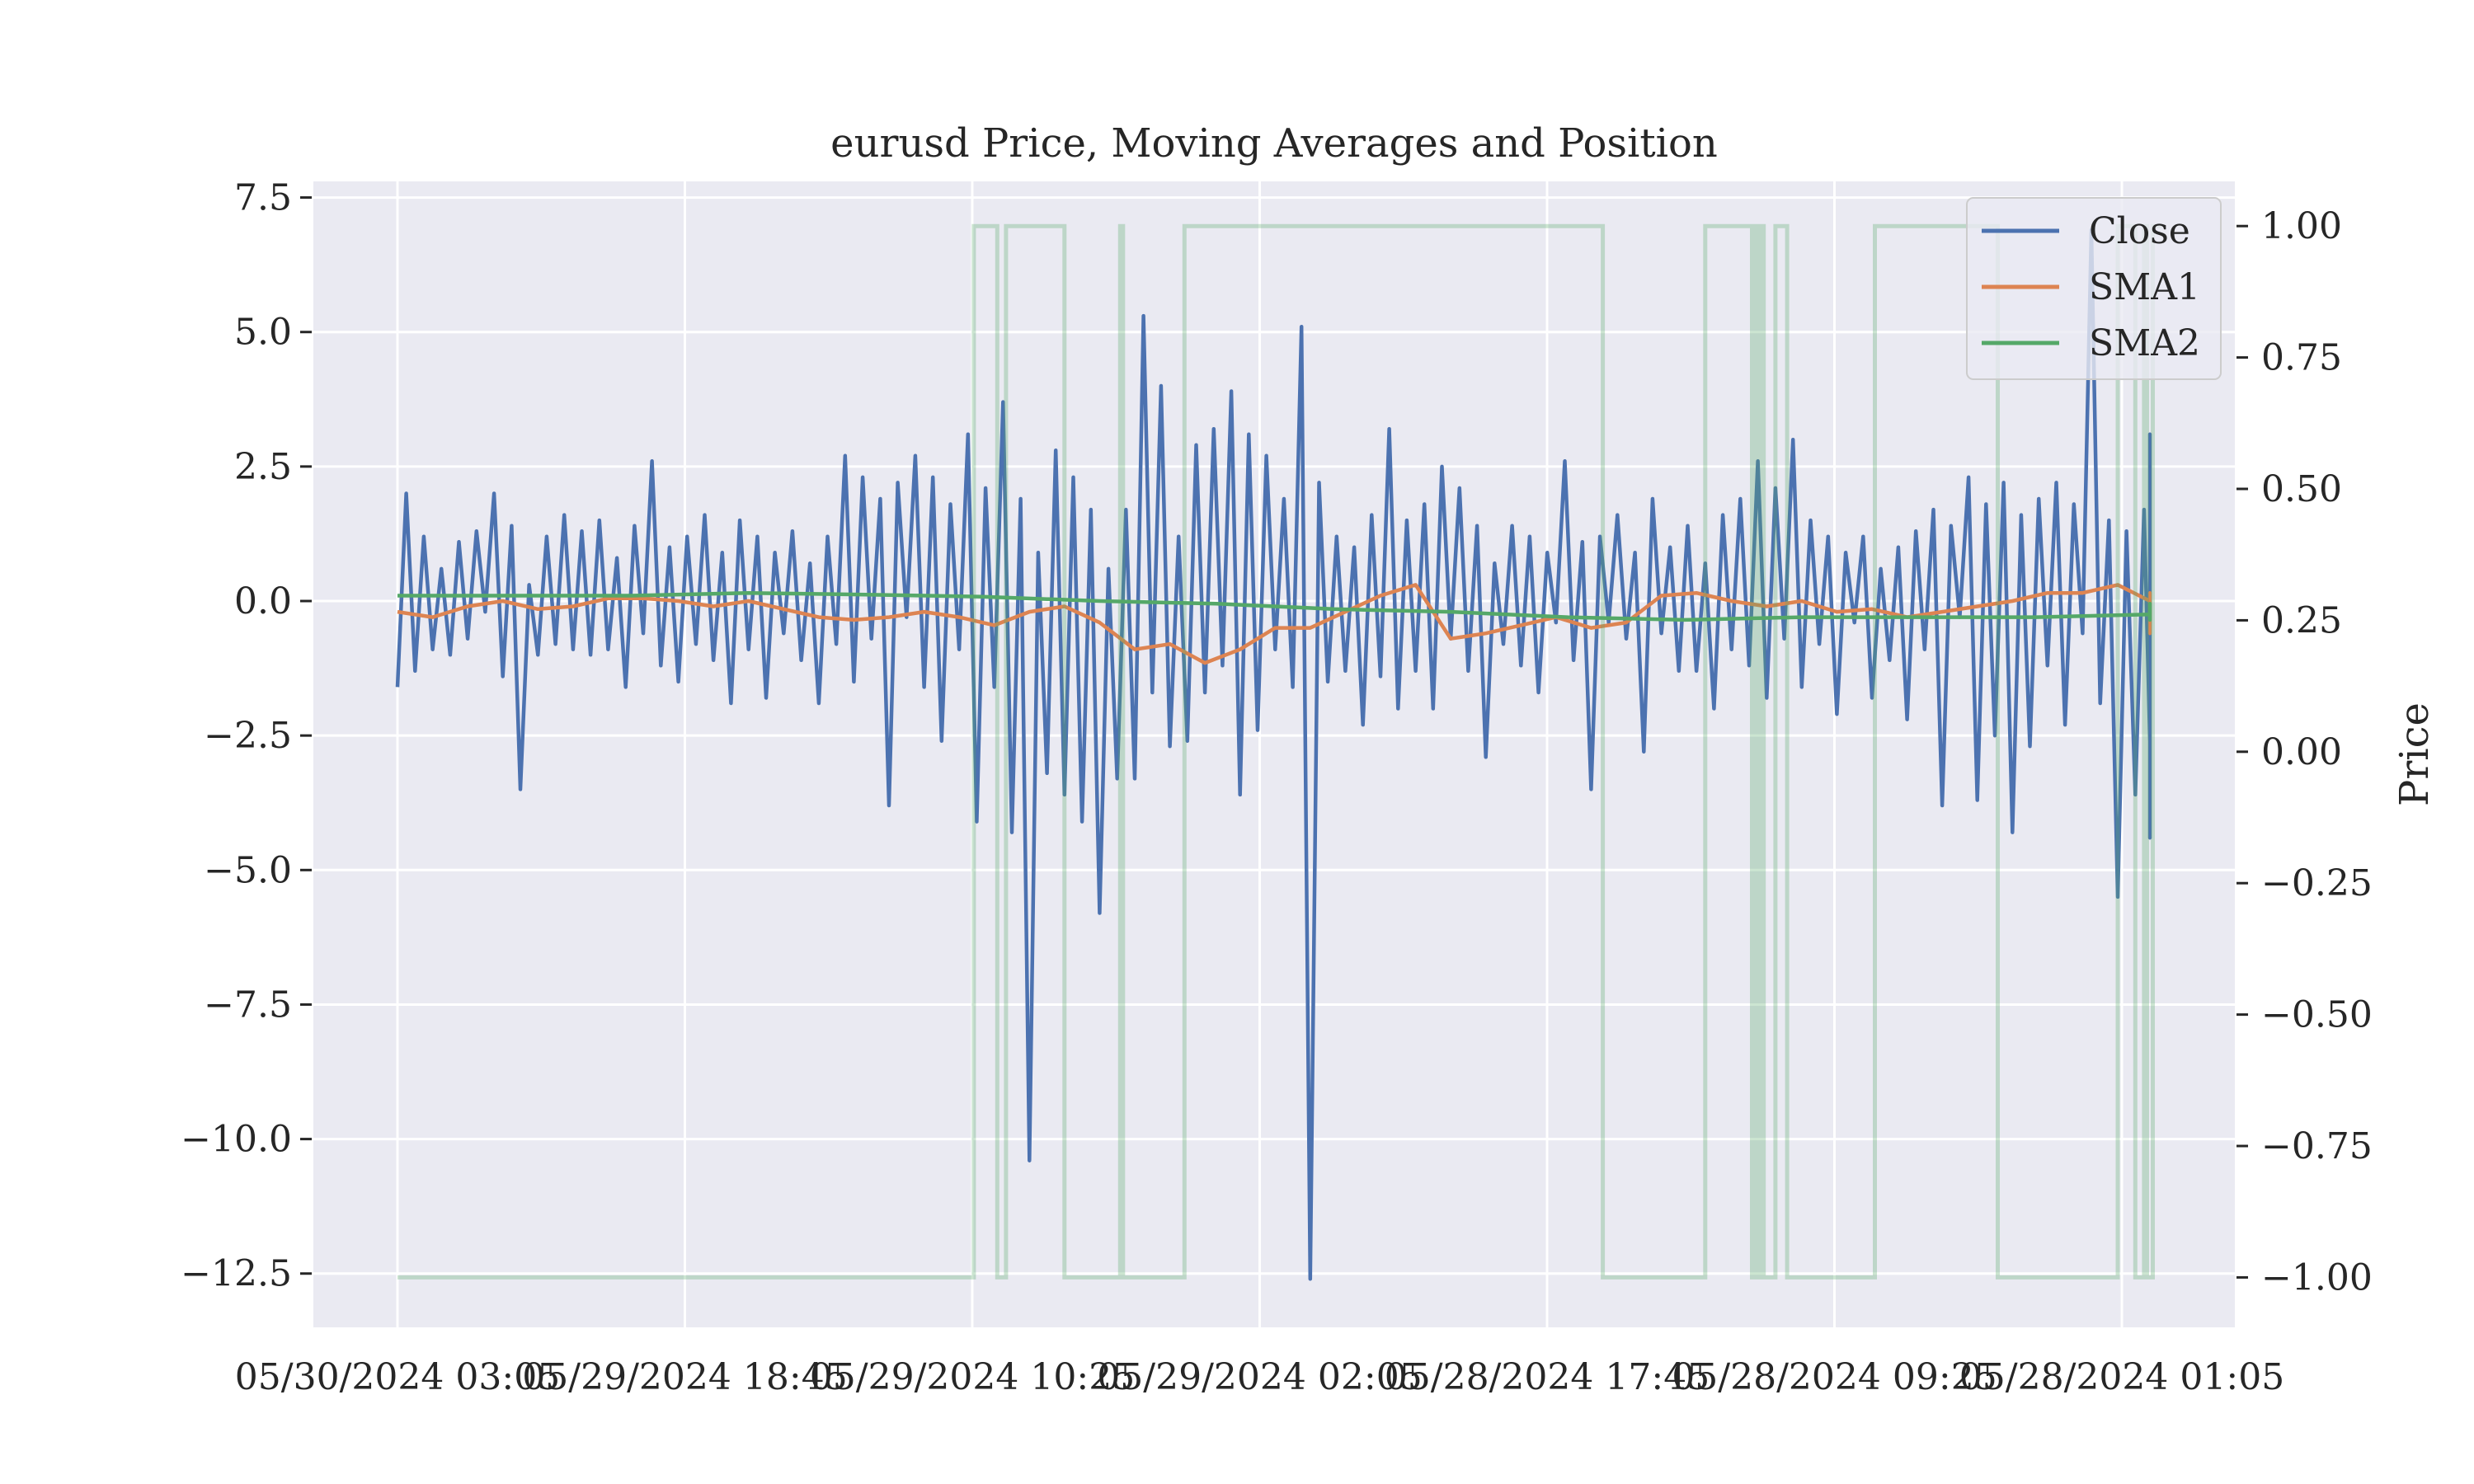 Image resolution: width=2474 pixels, height=1484 pixels. I want to click on legend-label-close: Close, so click(2139, 231).